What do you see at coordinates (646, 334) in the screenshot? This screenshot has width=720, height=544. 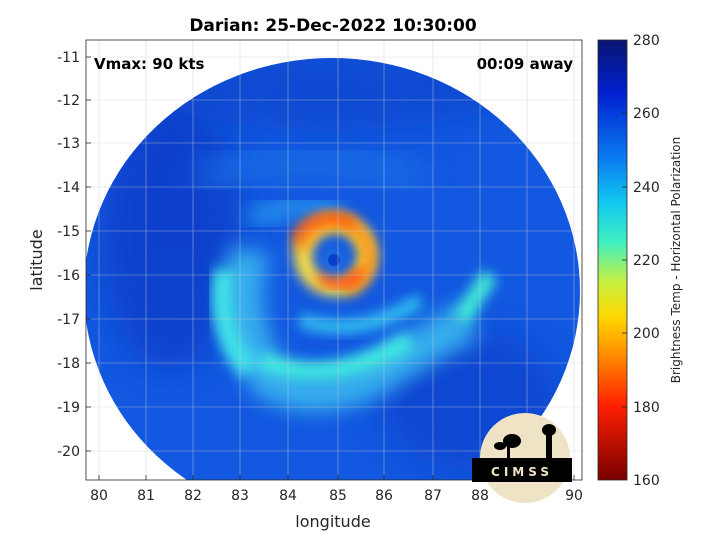 I see `colorbar-tick-label: 200` at bounding box center [646, 334].